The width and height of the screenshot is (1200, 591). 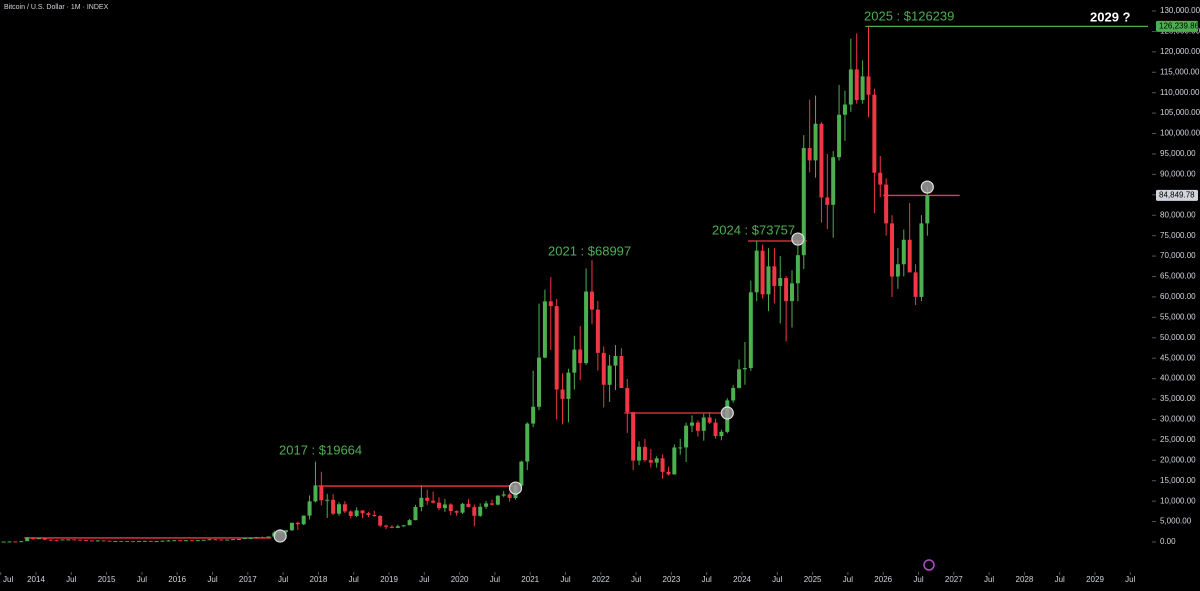 I want to click on y-tick-label: 120,000.00, so click(x=1180, y=51).